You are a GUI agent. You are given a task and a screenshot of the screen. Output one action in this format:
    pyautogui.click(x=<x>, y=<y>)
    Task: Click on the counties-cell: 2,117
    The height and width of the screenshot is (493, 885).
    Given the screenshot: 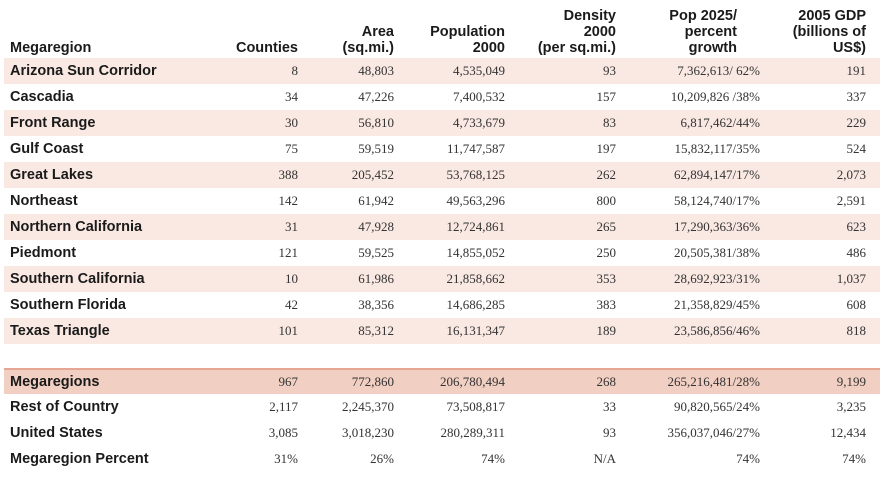 What is the action you would take?
    pyautogui.click(x=283, y=406)
    